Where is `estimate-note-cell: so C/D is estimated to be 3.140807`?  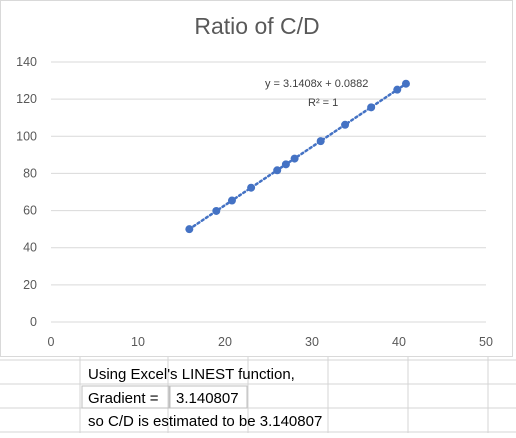
estimate-note-cell: so C/D is estimated to be 3.140807 is located at coordinates (205, 421).